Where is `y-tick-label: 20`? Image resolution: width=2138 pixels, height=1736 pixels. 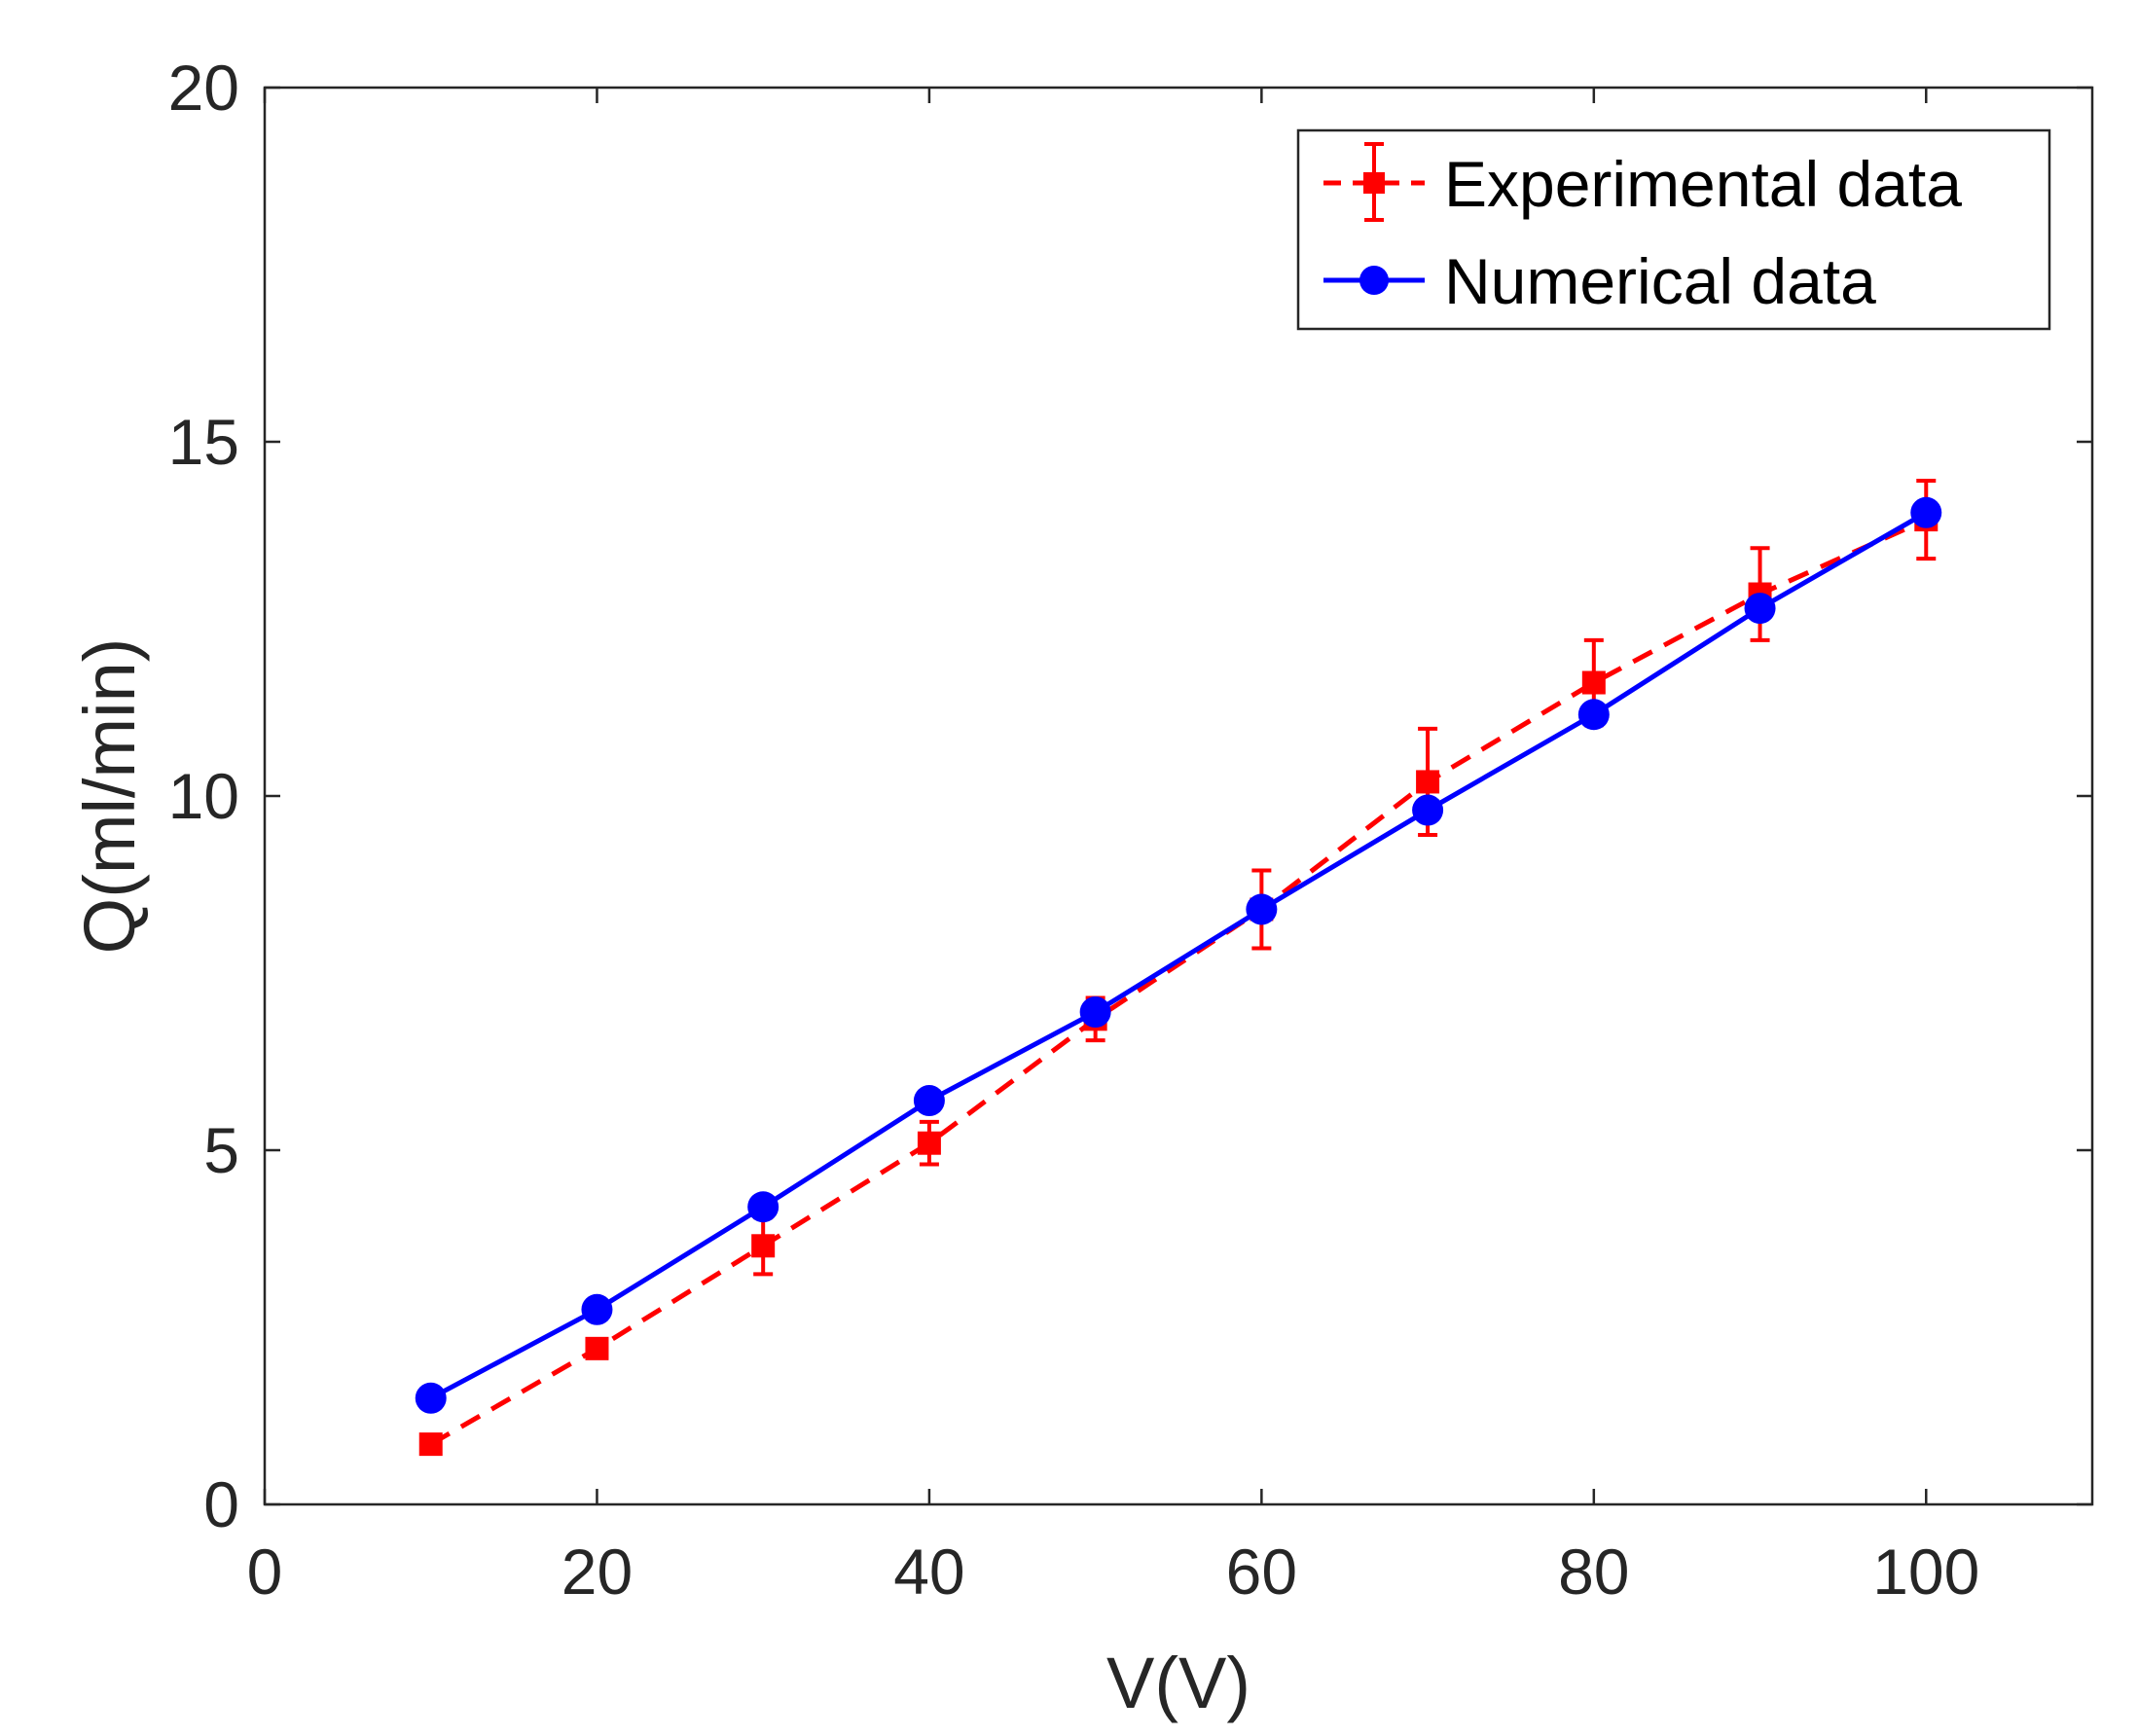 y-tick-label: 20 is located at coordinates (203, 88).